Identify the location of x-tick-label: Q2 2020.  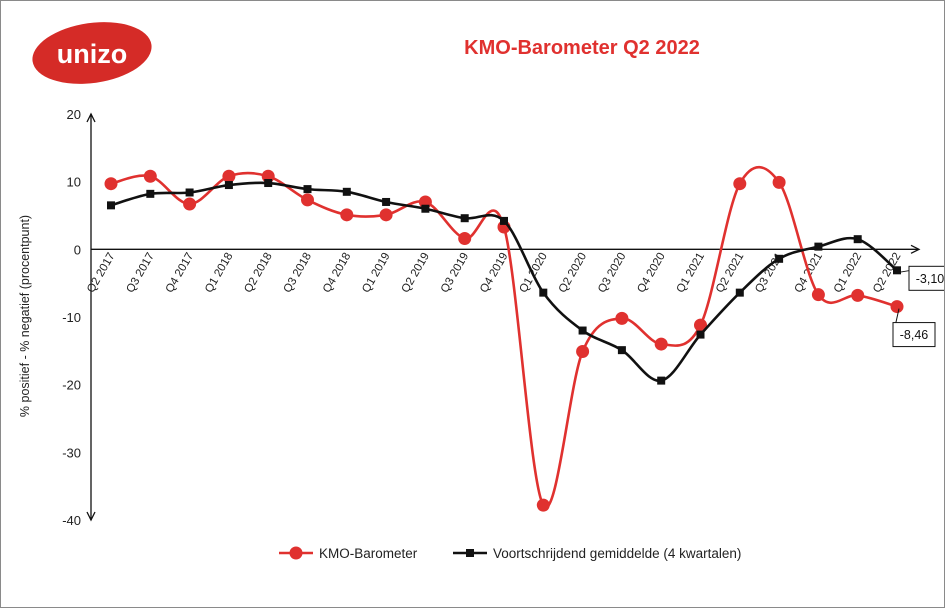
(573, 273).